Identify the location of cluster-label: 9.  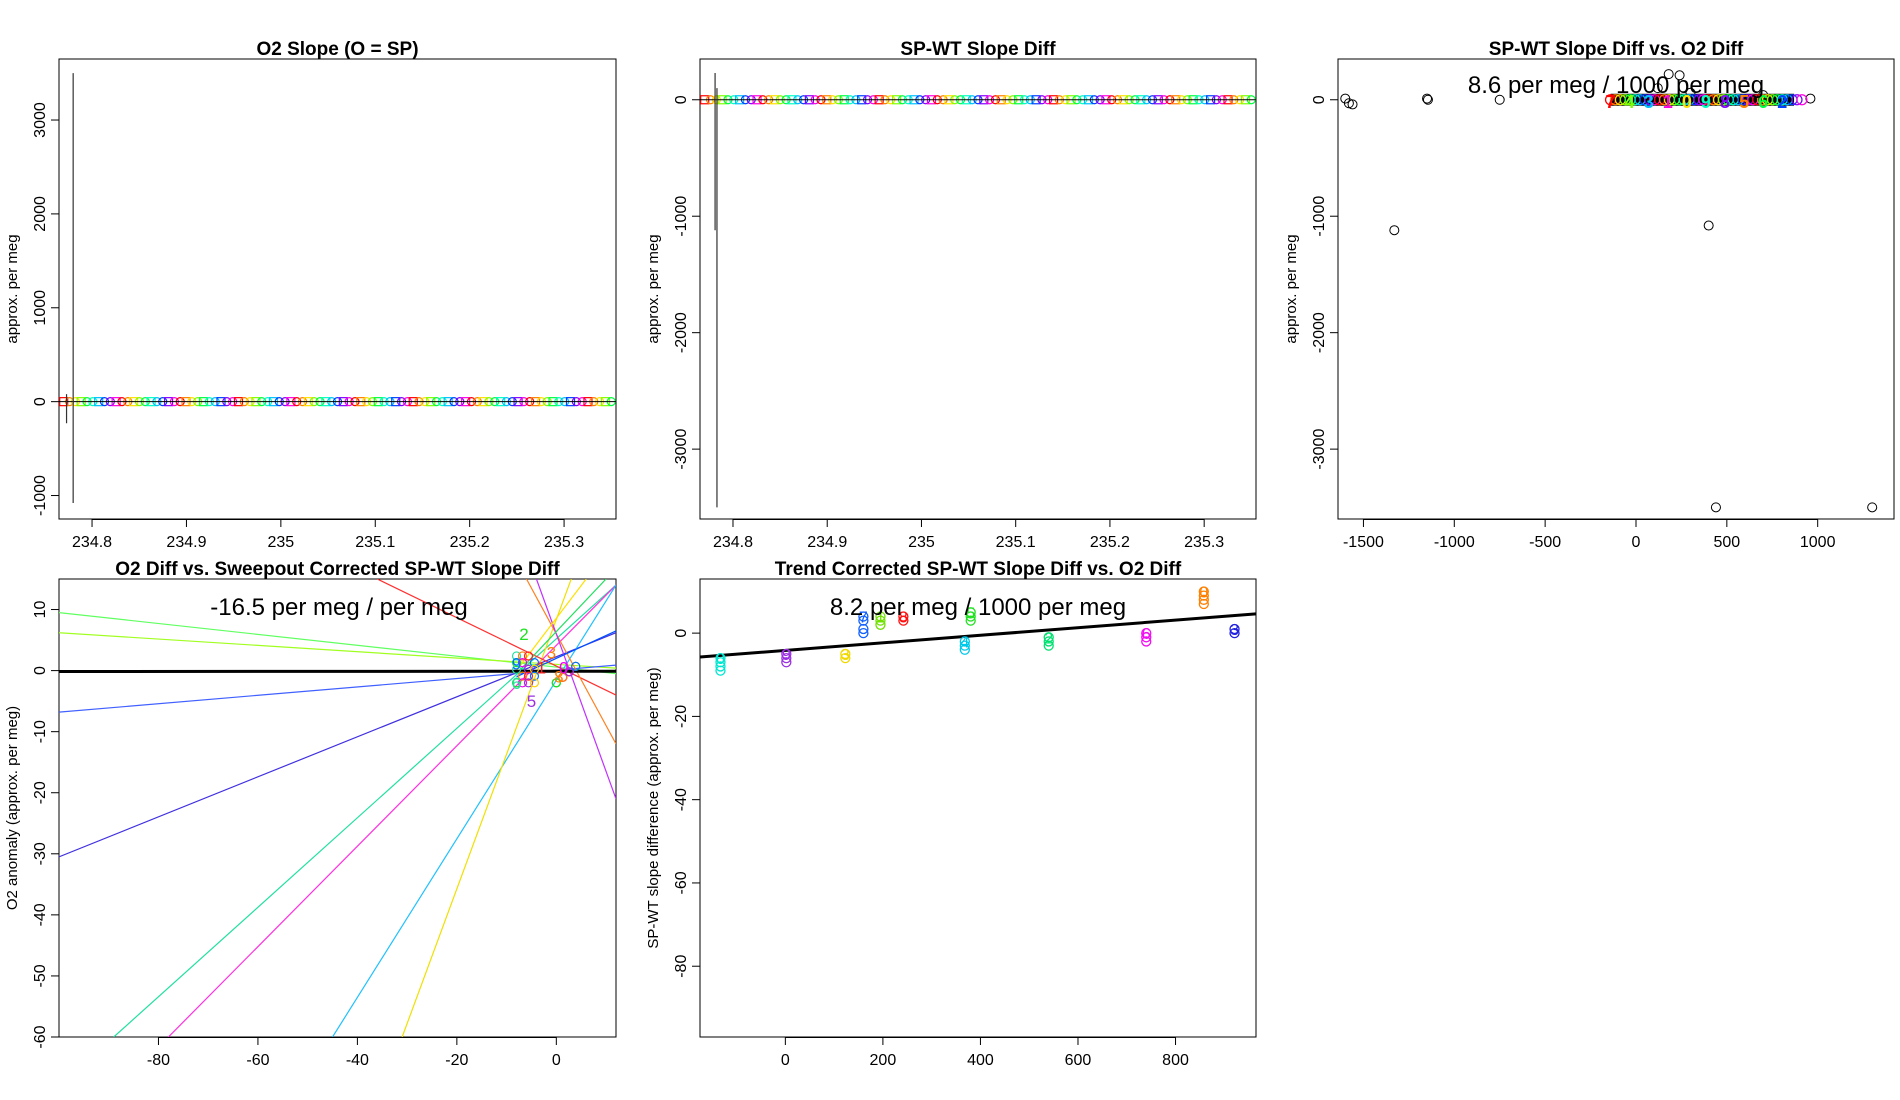
(1706, 102).